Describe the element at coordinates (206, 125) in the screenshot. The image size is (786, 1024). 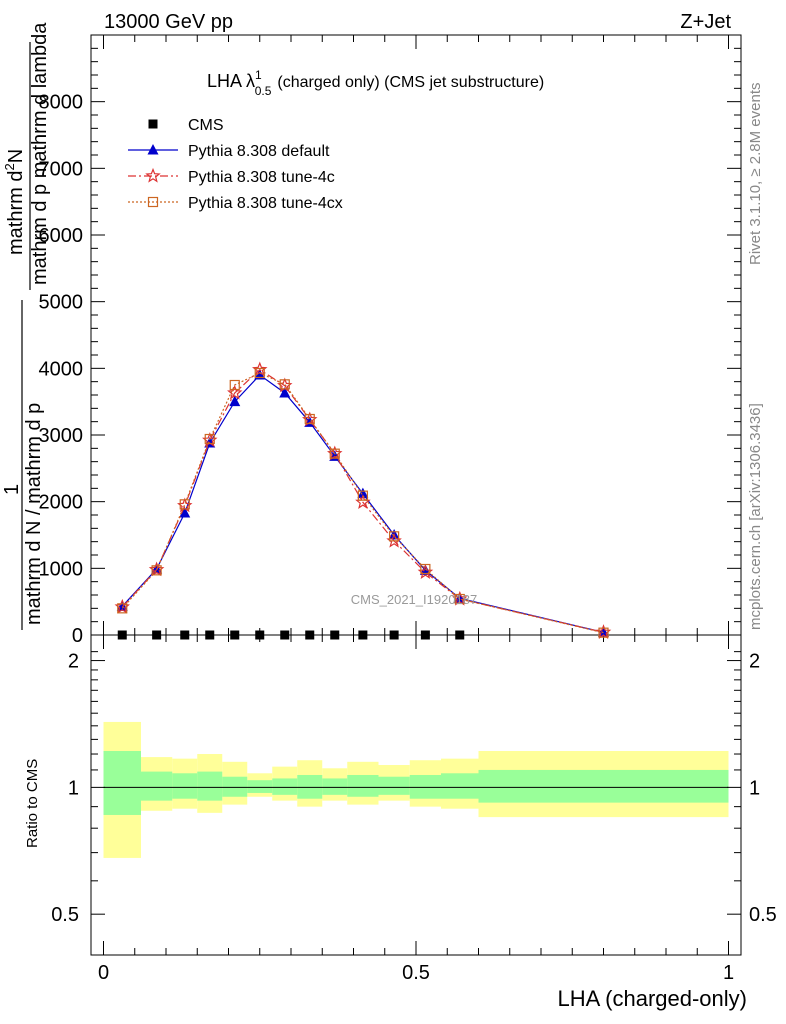
I see `legend-label: CMS` at that location.